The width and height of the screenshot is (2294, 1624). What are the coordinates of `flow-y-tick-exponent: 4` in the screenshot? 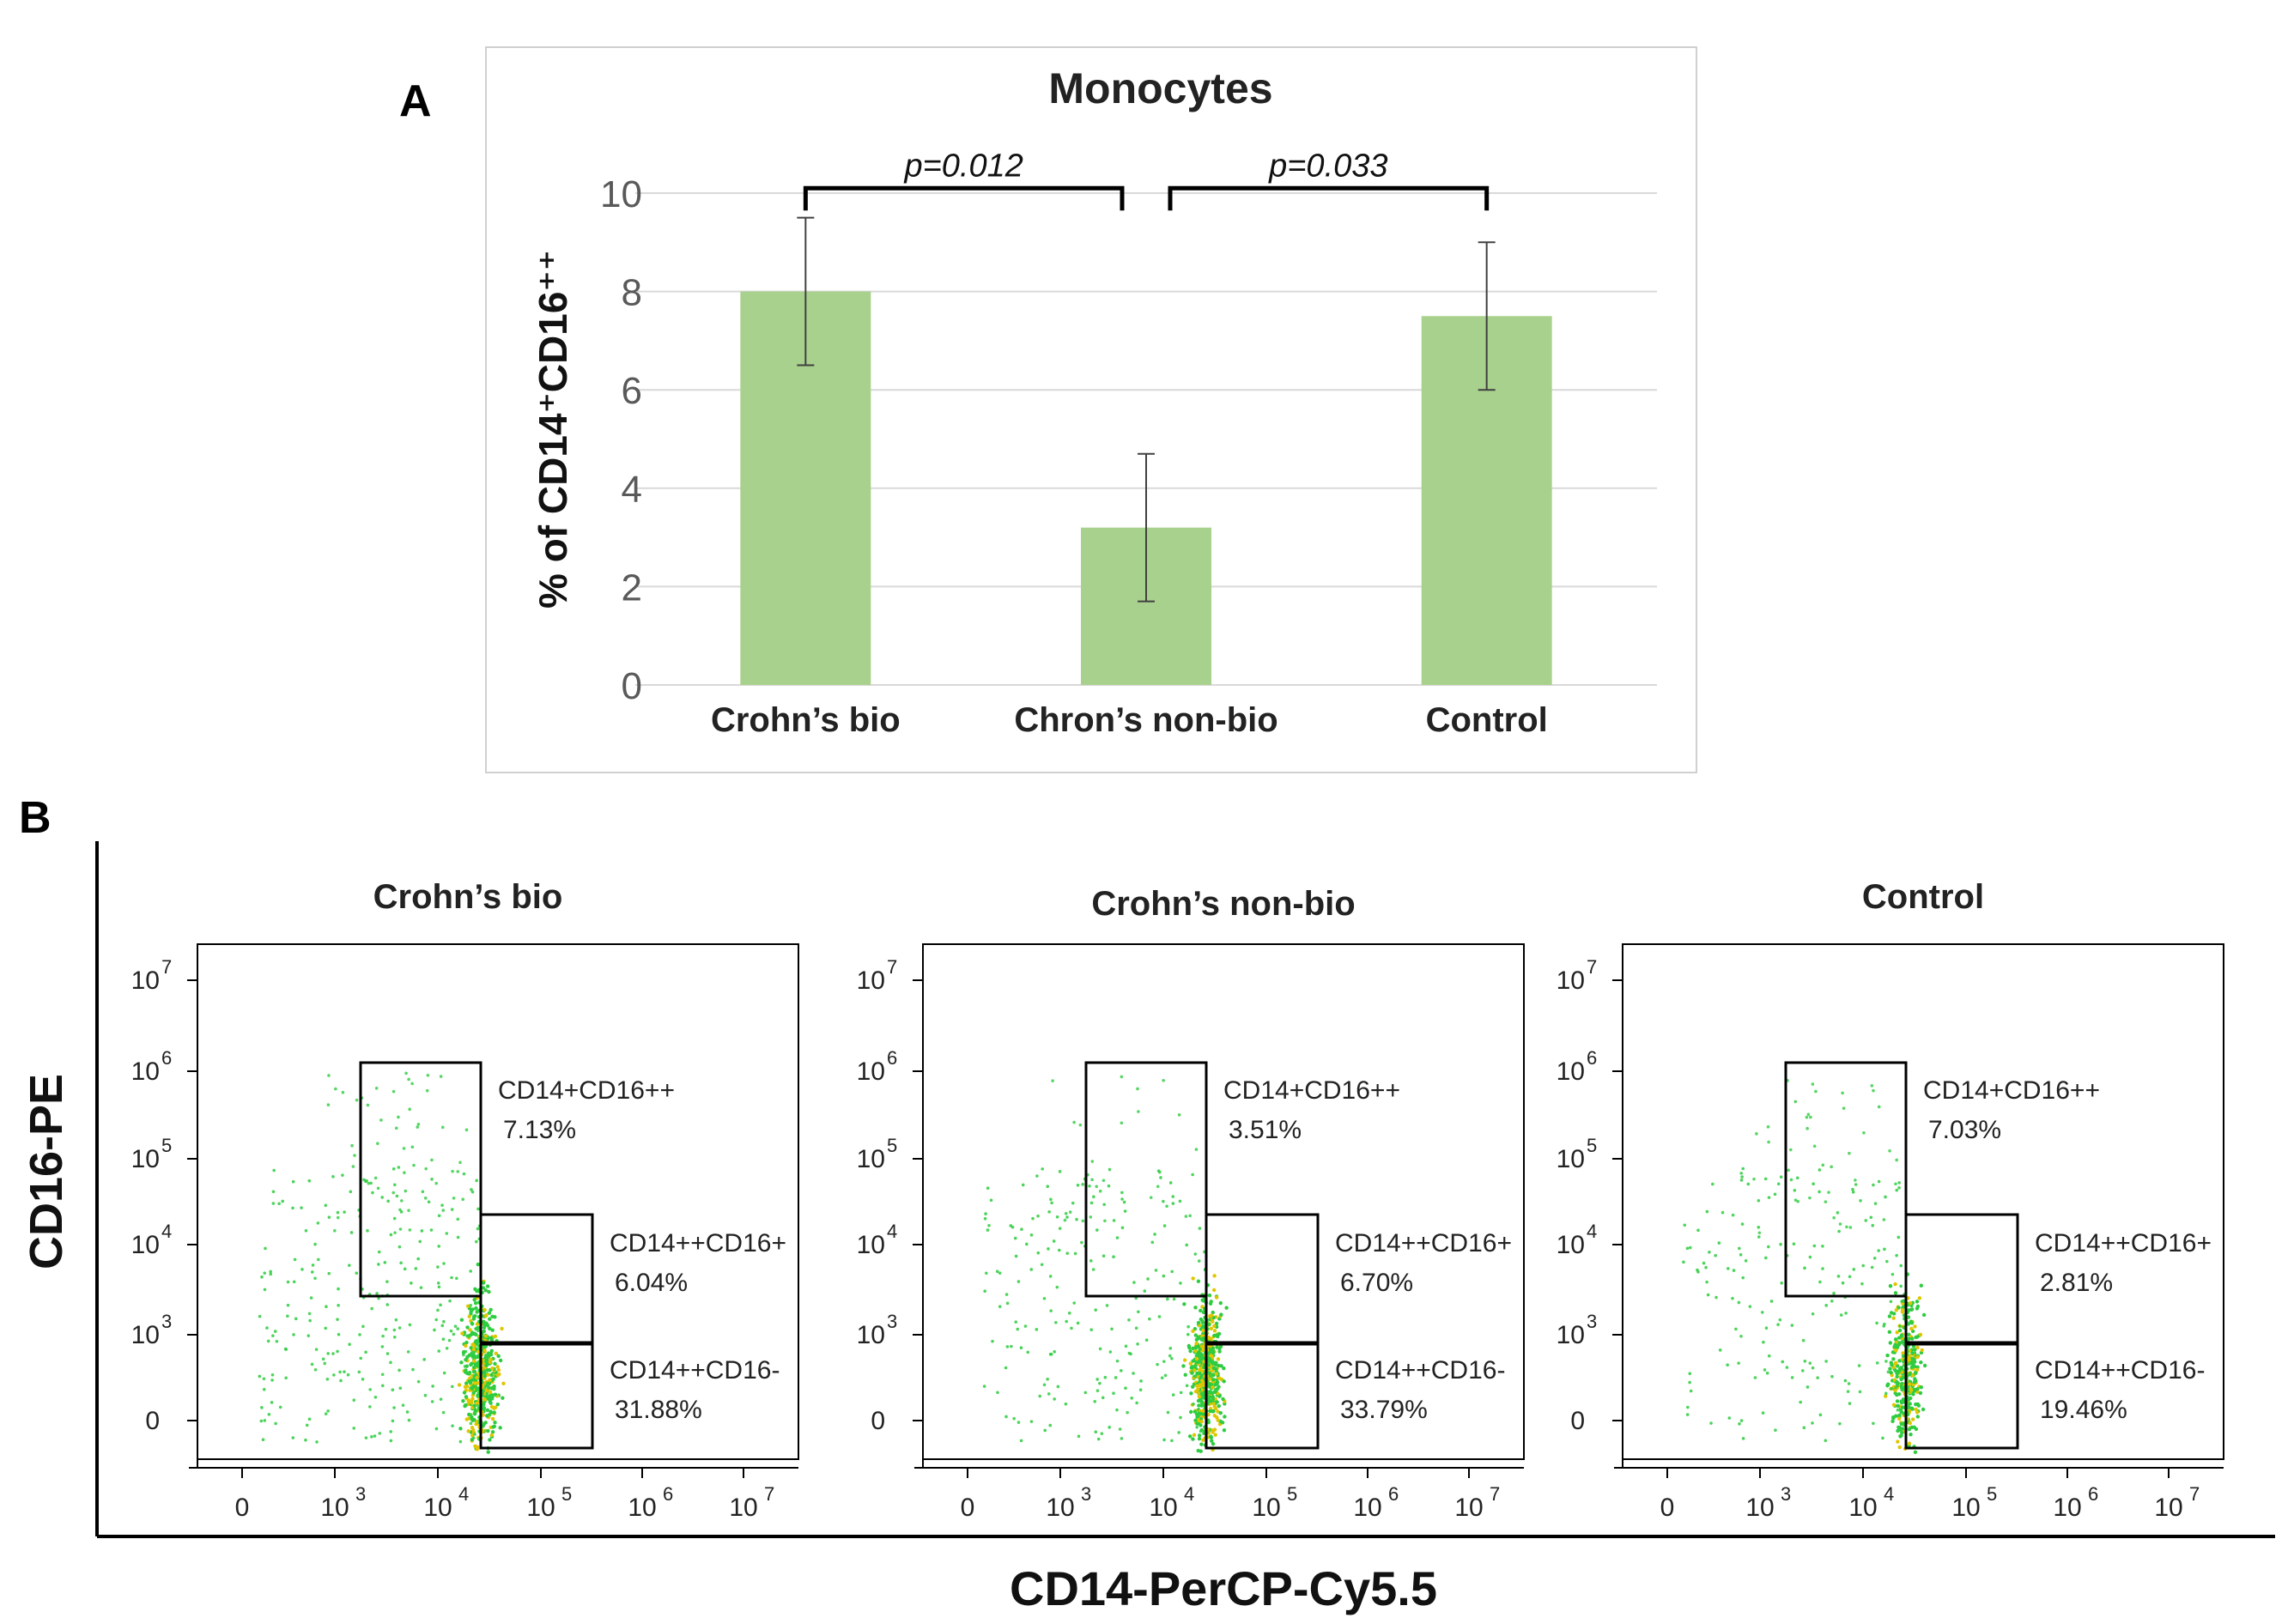 It's located at (166, 1231).